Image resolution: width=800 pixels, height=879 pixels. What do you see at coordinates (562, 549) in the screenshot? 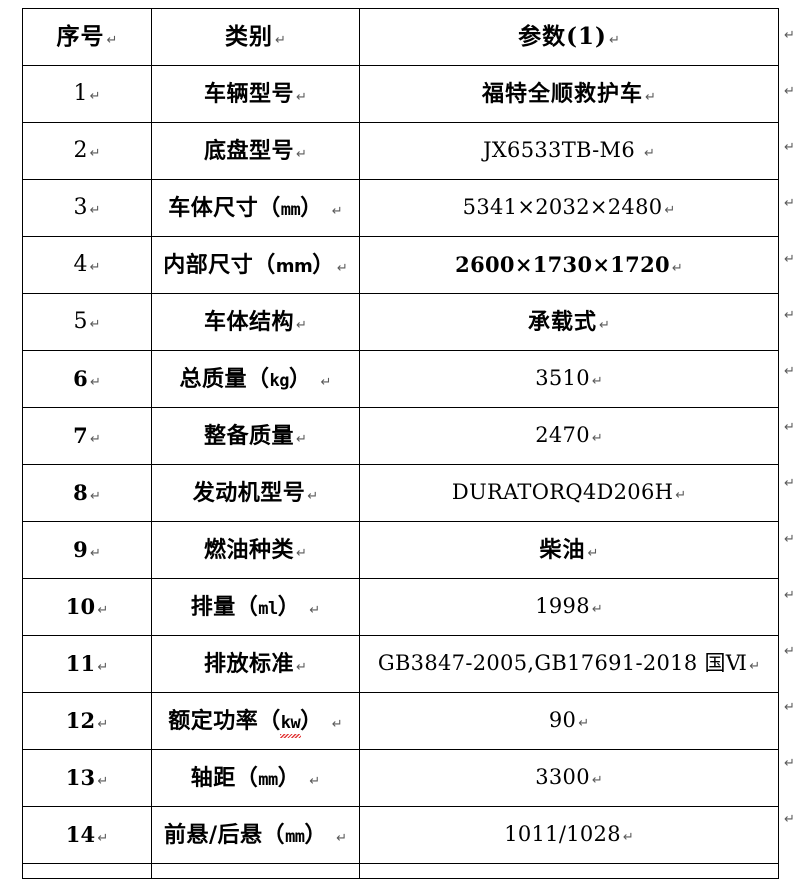
I see `row-value: 柴油` at bounding box center [562, 549].